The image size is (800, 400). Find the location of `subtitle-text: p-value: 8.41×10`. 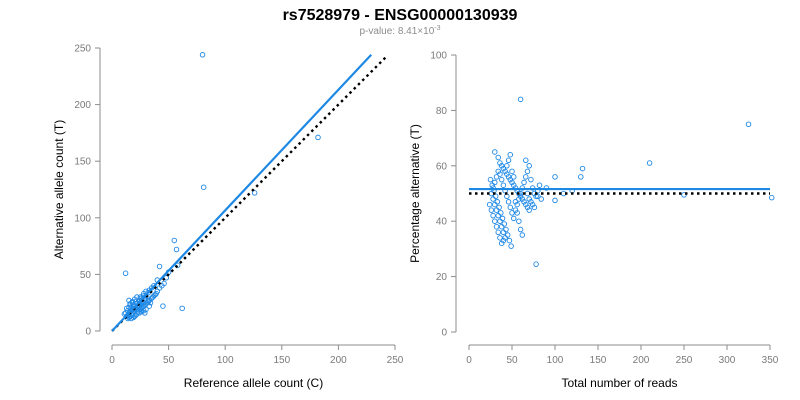

subtitle-text: p-value: 8.41×10 is located at coordinates (396, 31).